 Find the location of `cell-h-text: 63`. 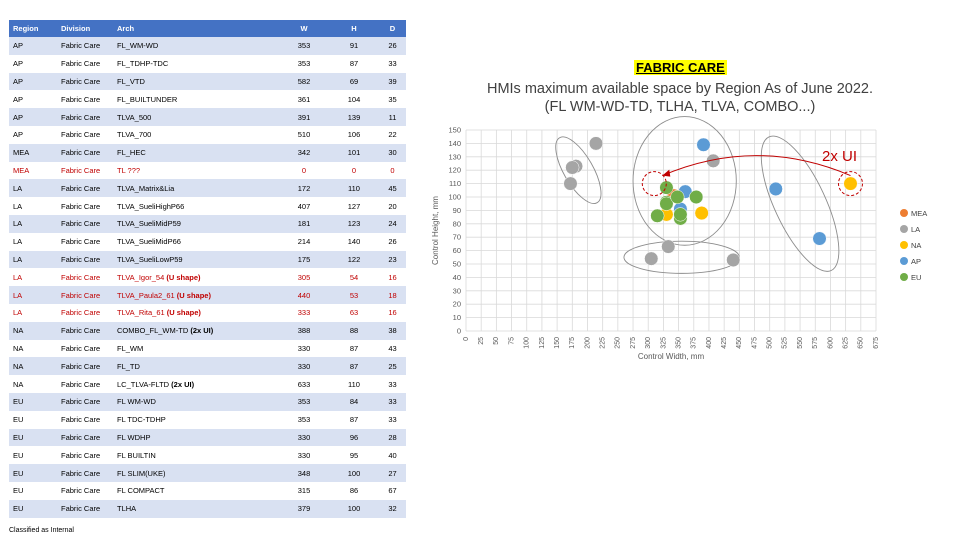

cell-h-text: 63 is located at coordinates (354, 313).